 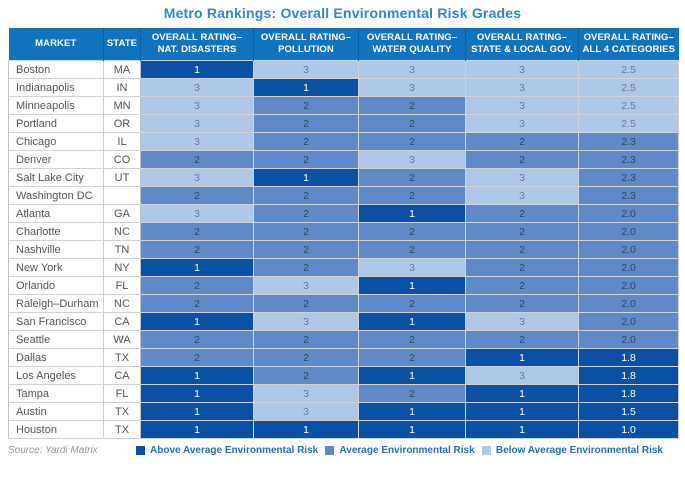 I want to click on cell-market: Nashville, so click(x=56, y=249).